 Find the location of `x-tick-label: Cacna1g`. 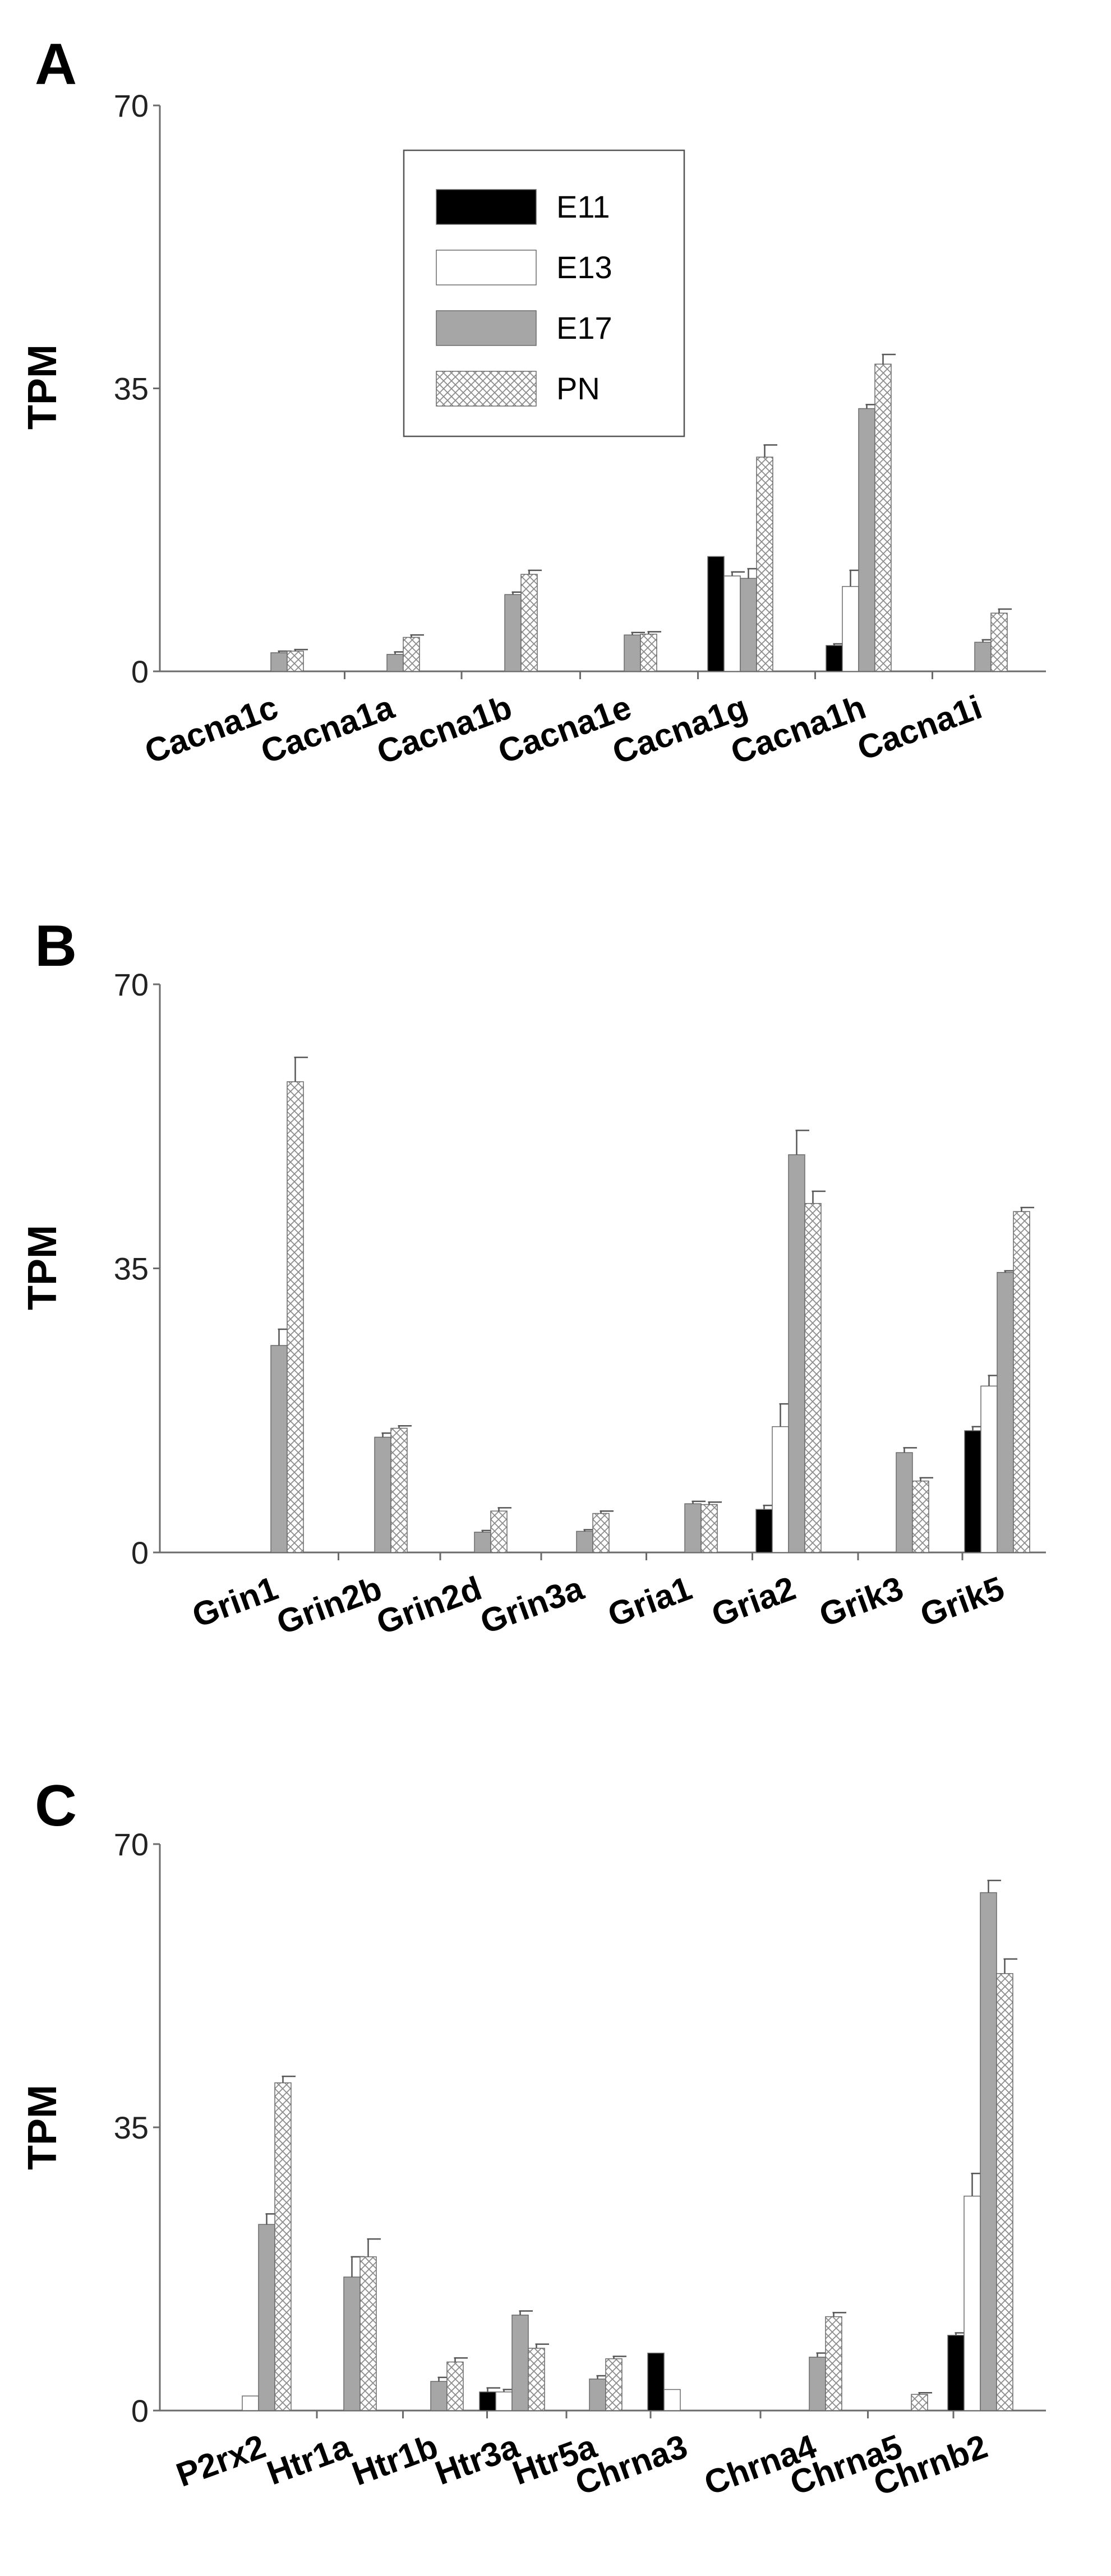

x-tick-label: Cacna1g is located at coordinates (679, 730).